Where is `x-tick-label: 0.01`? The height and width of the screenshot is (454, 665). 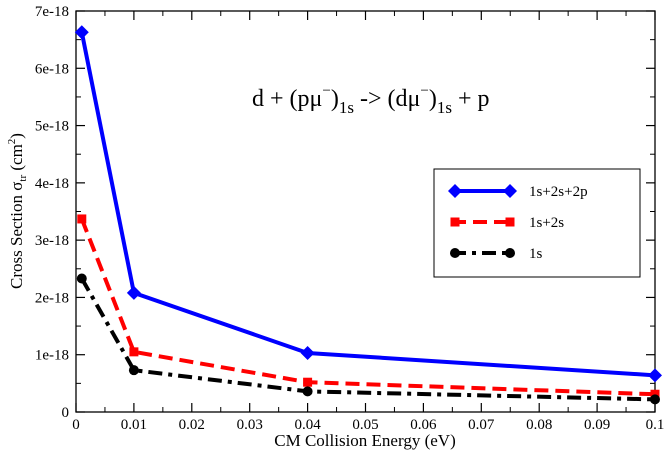
x-tick-label: 0.01 is located at coordinates (134, 425).